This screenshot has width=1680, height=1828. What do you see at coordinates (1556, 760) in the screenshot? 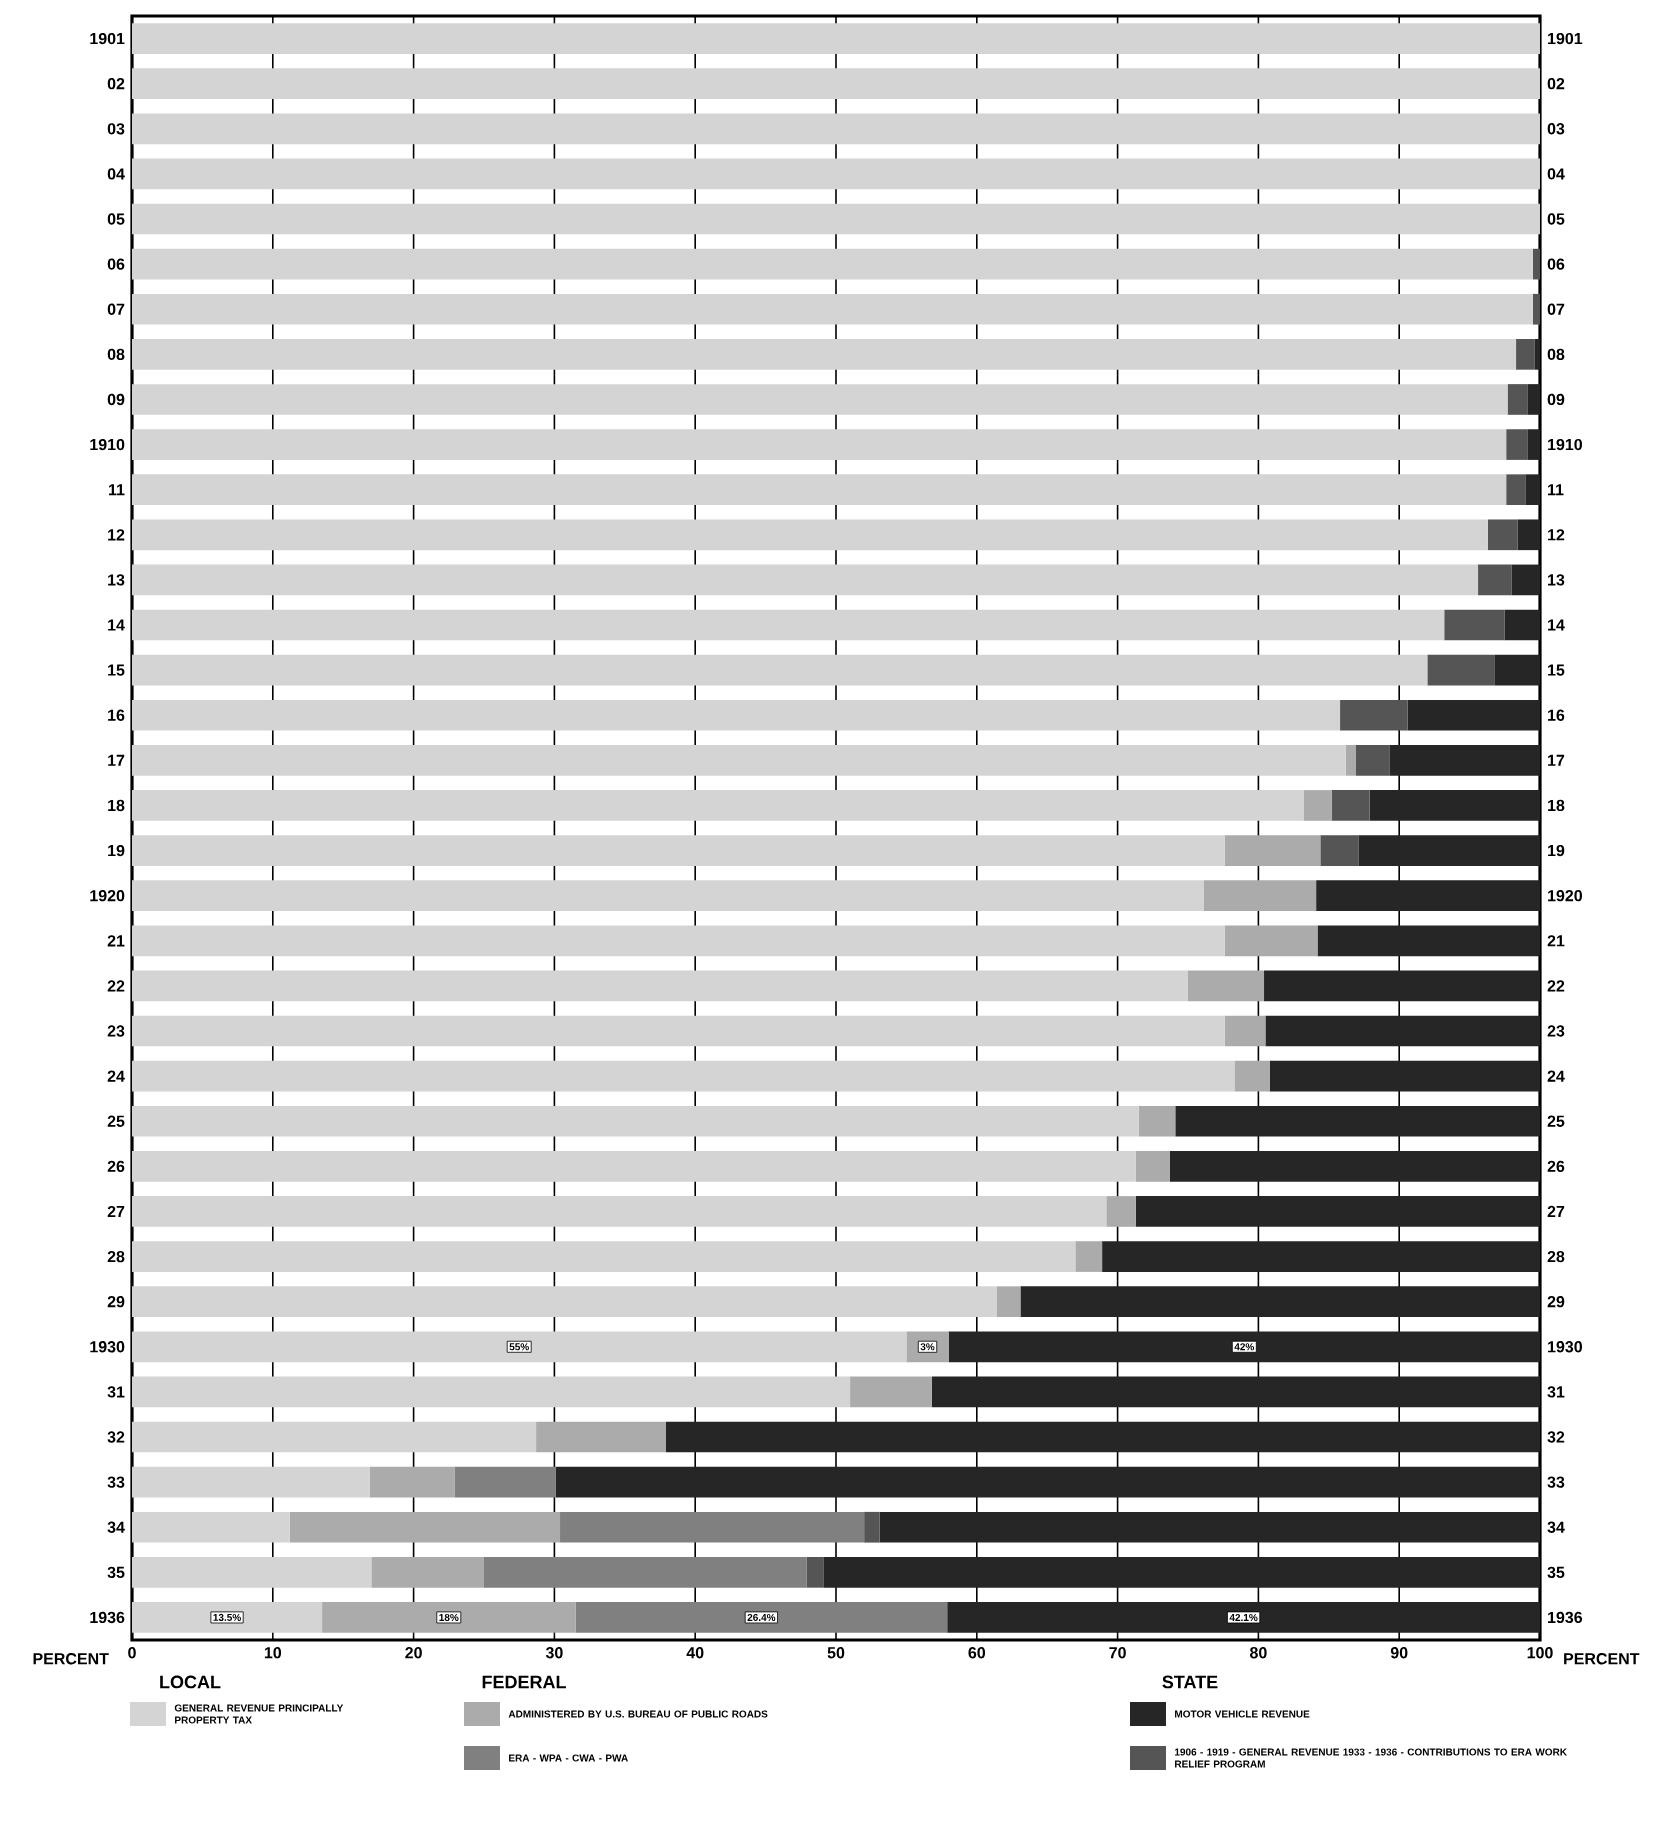
I see `category-label: 17` at bounding box center [1556, 760].